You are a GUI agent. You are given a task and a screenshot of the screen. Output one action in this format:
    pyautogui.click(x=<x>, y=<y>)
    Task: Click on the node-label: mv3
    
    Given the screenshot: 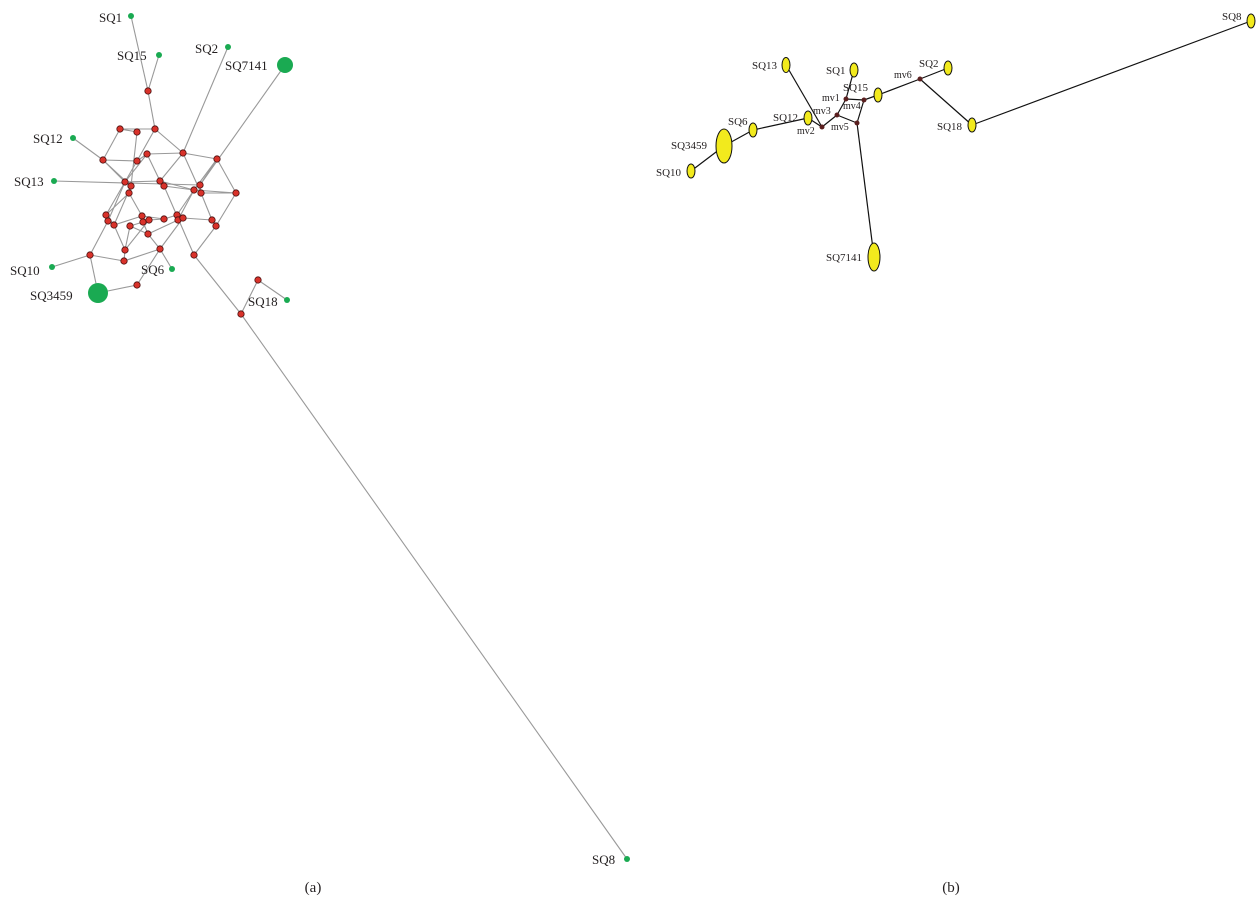 What is the action you would take?
    pyautogui.click(x=822, y=111)
    